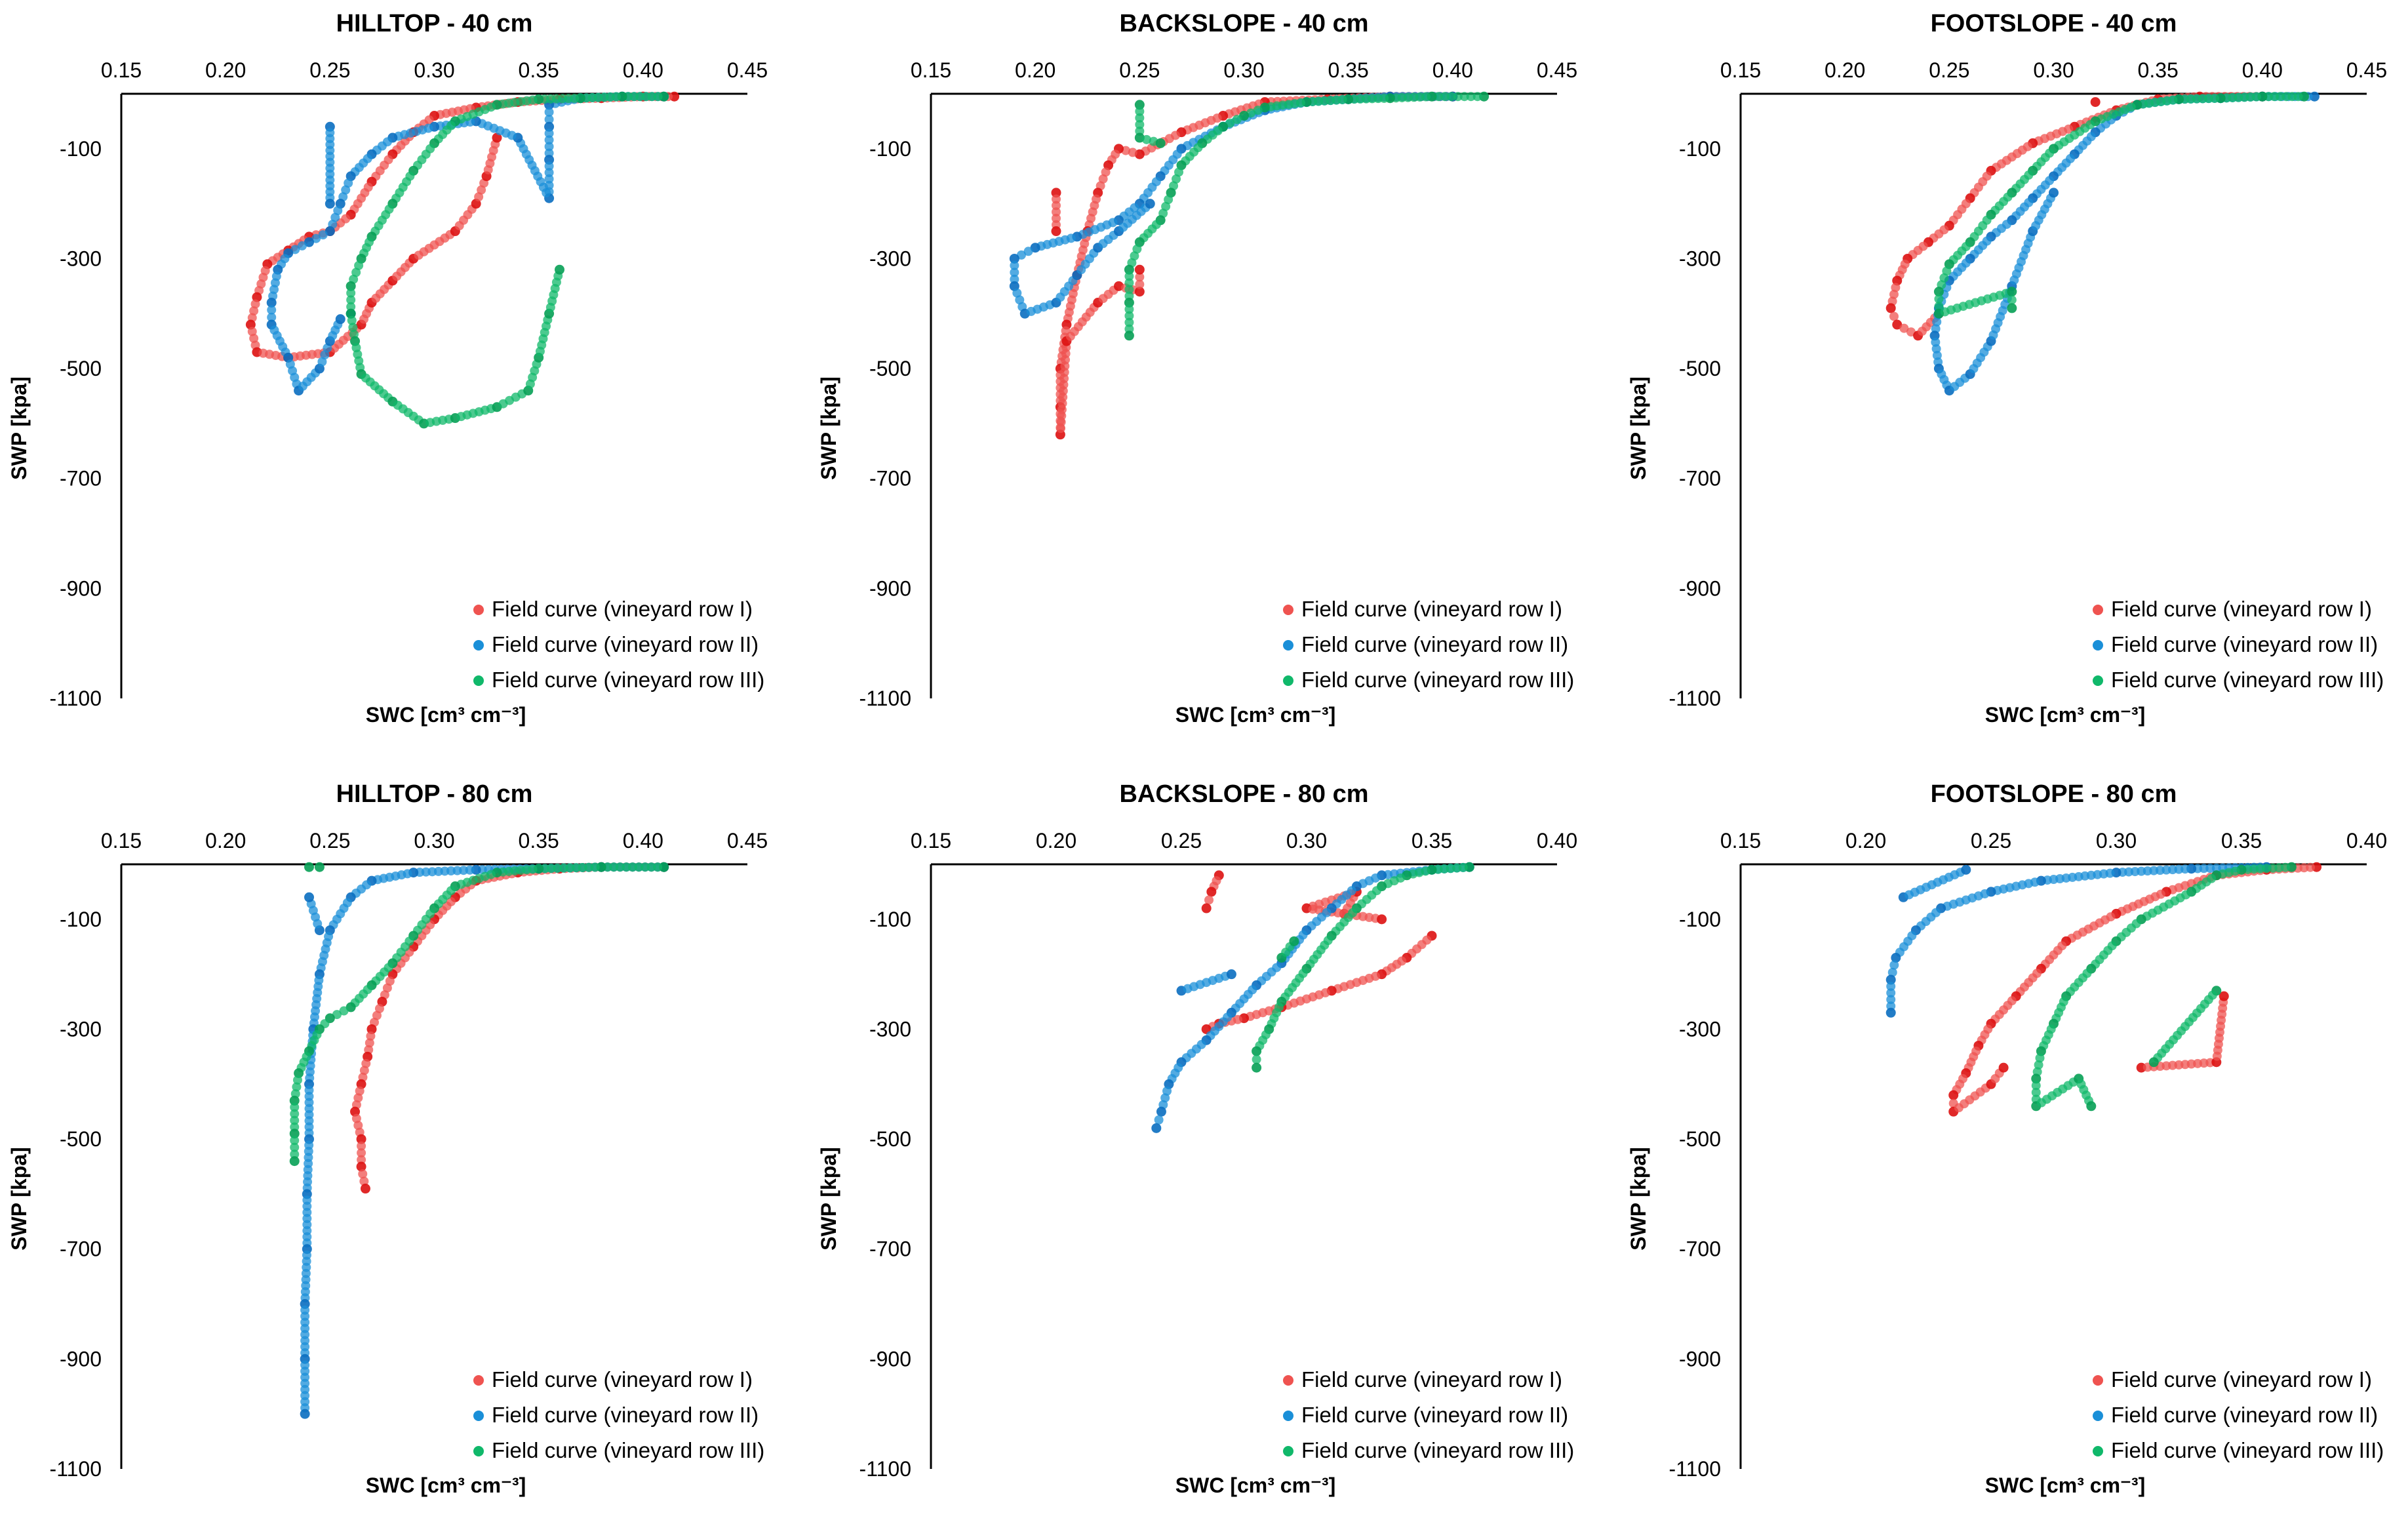 The height and width of the screenshot is (1524, 2408). I want to click on y-tick-label: -500, so click(1700, 1139).